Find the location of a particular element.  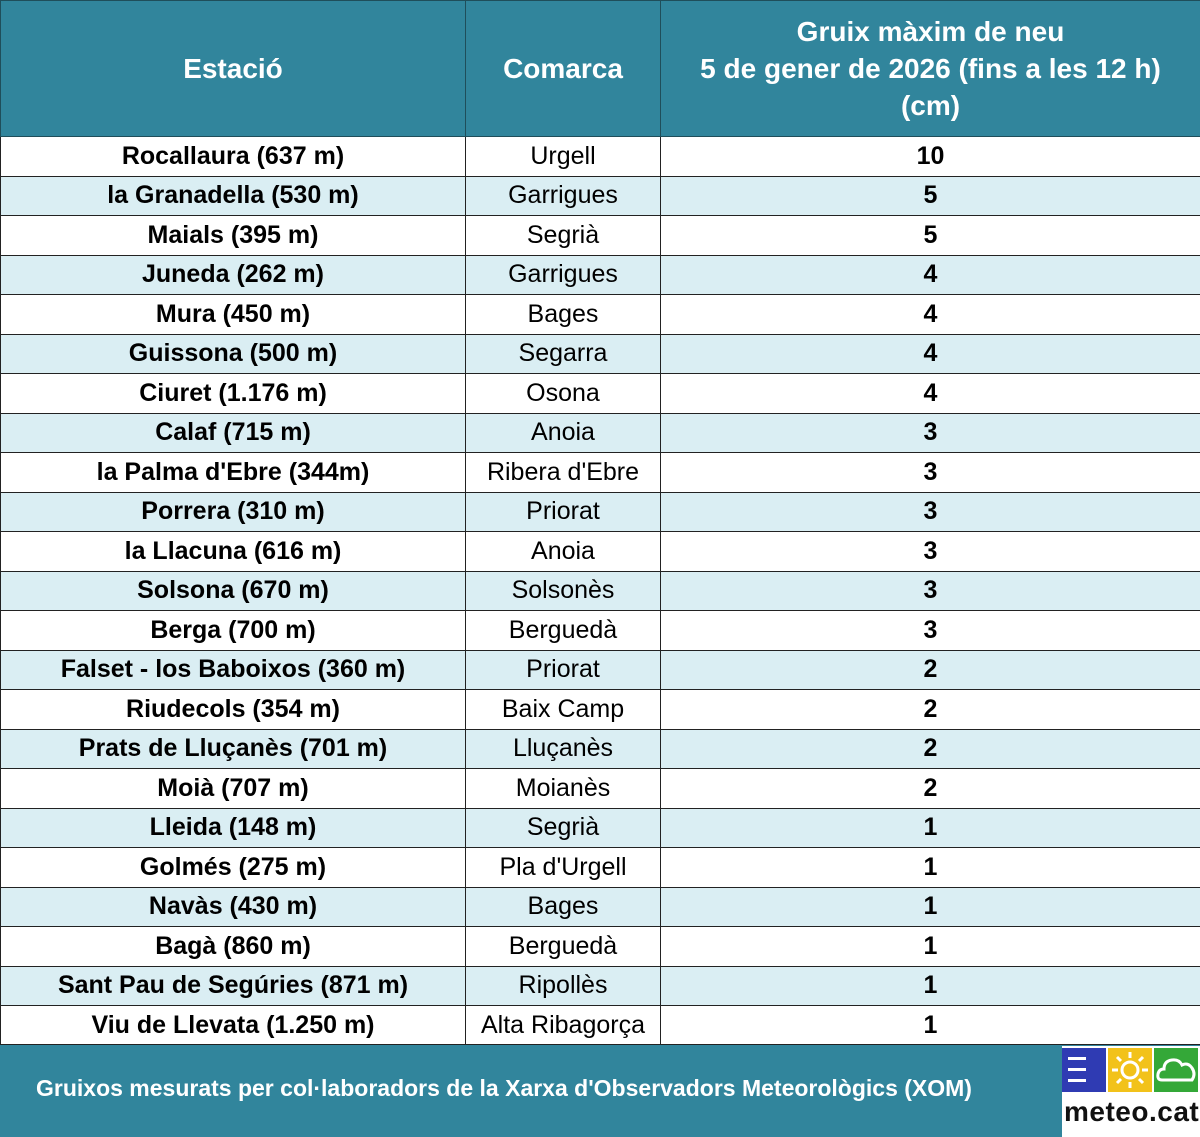

table-row: Guissona (500 m) Segarra 4 is located at coordinates (600, 354).